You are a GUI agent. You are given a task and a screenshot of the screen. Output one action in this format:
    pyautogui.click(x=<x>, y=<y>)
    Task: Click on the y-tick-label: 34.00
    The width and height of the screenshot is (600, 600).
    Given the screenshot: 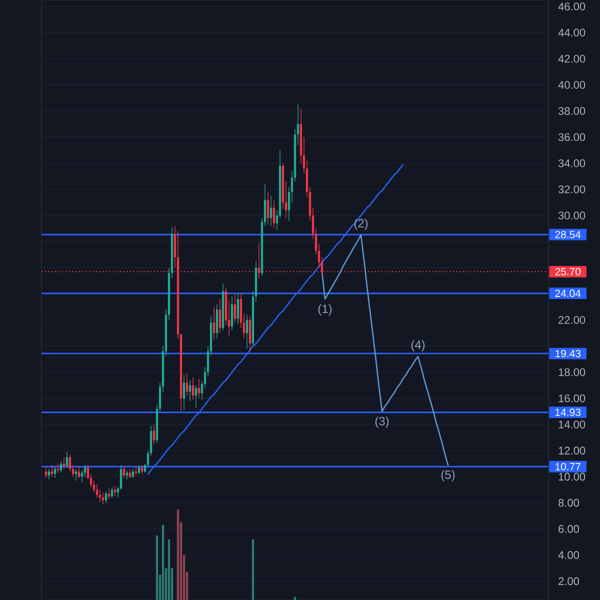 What is the action you would take?
    pyautogui.click(x=572, y=163)
    